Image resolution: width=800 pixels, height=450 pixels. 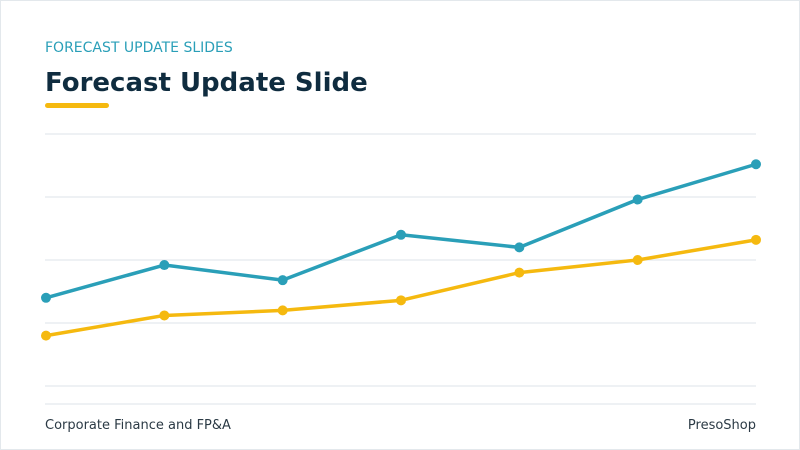 What do you see at coordinates (139, 48) in the screenshot?
I see `kicker: FORECAST UPDATE SLIDES` at bounding box center [139, 48].